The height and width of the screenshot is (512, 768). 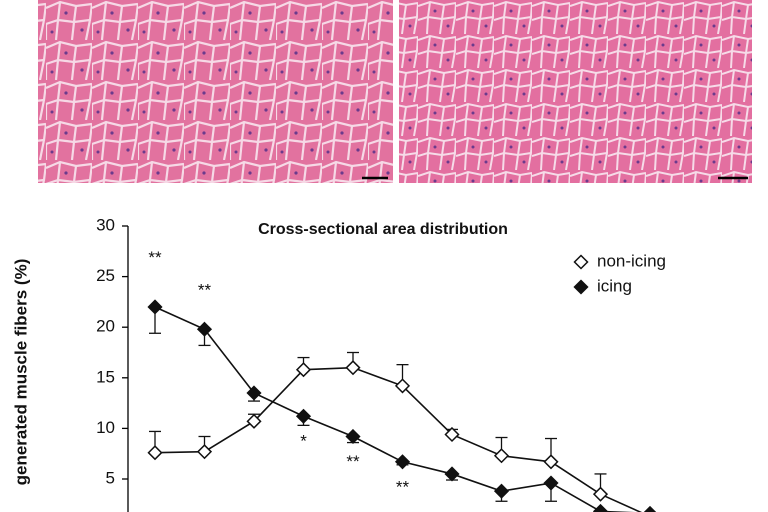 What do you see at coordinates (105, 224) in the screenshot?
I see `y-tick-label: 30` at bounding box center [105, 224].